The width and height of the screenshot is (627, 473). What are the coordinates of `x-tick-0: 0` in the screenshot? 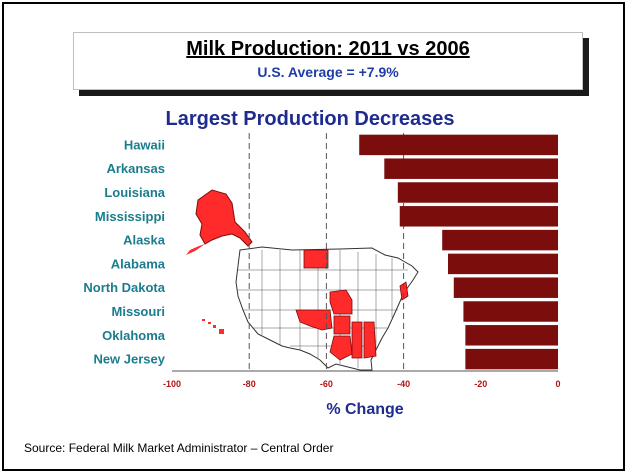 It's located at (557, 384).